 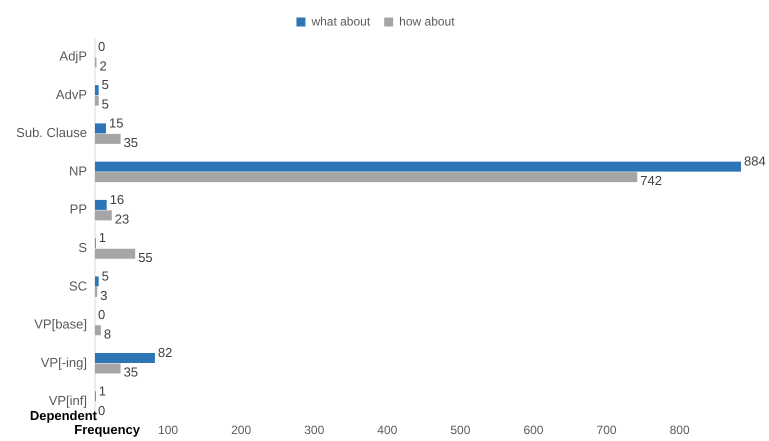 What do you see at coordinates (64, 416) in the screenshot?
I see `y-axis-title: Dependent` at bounding box center [64, 416].